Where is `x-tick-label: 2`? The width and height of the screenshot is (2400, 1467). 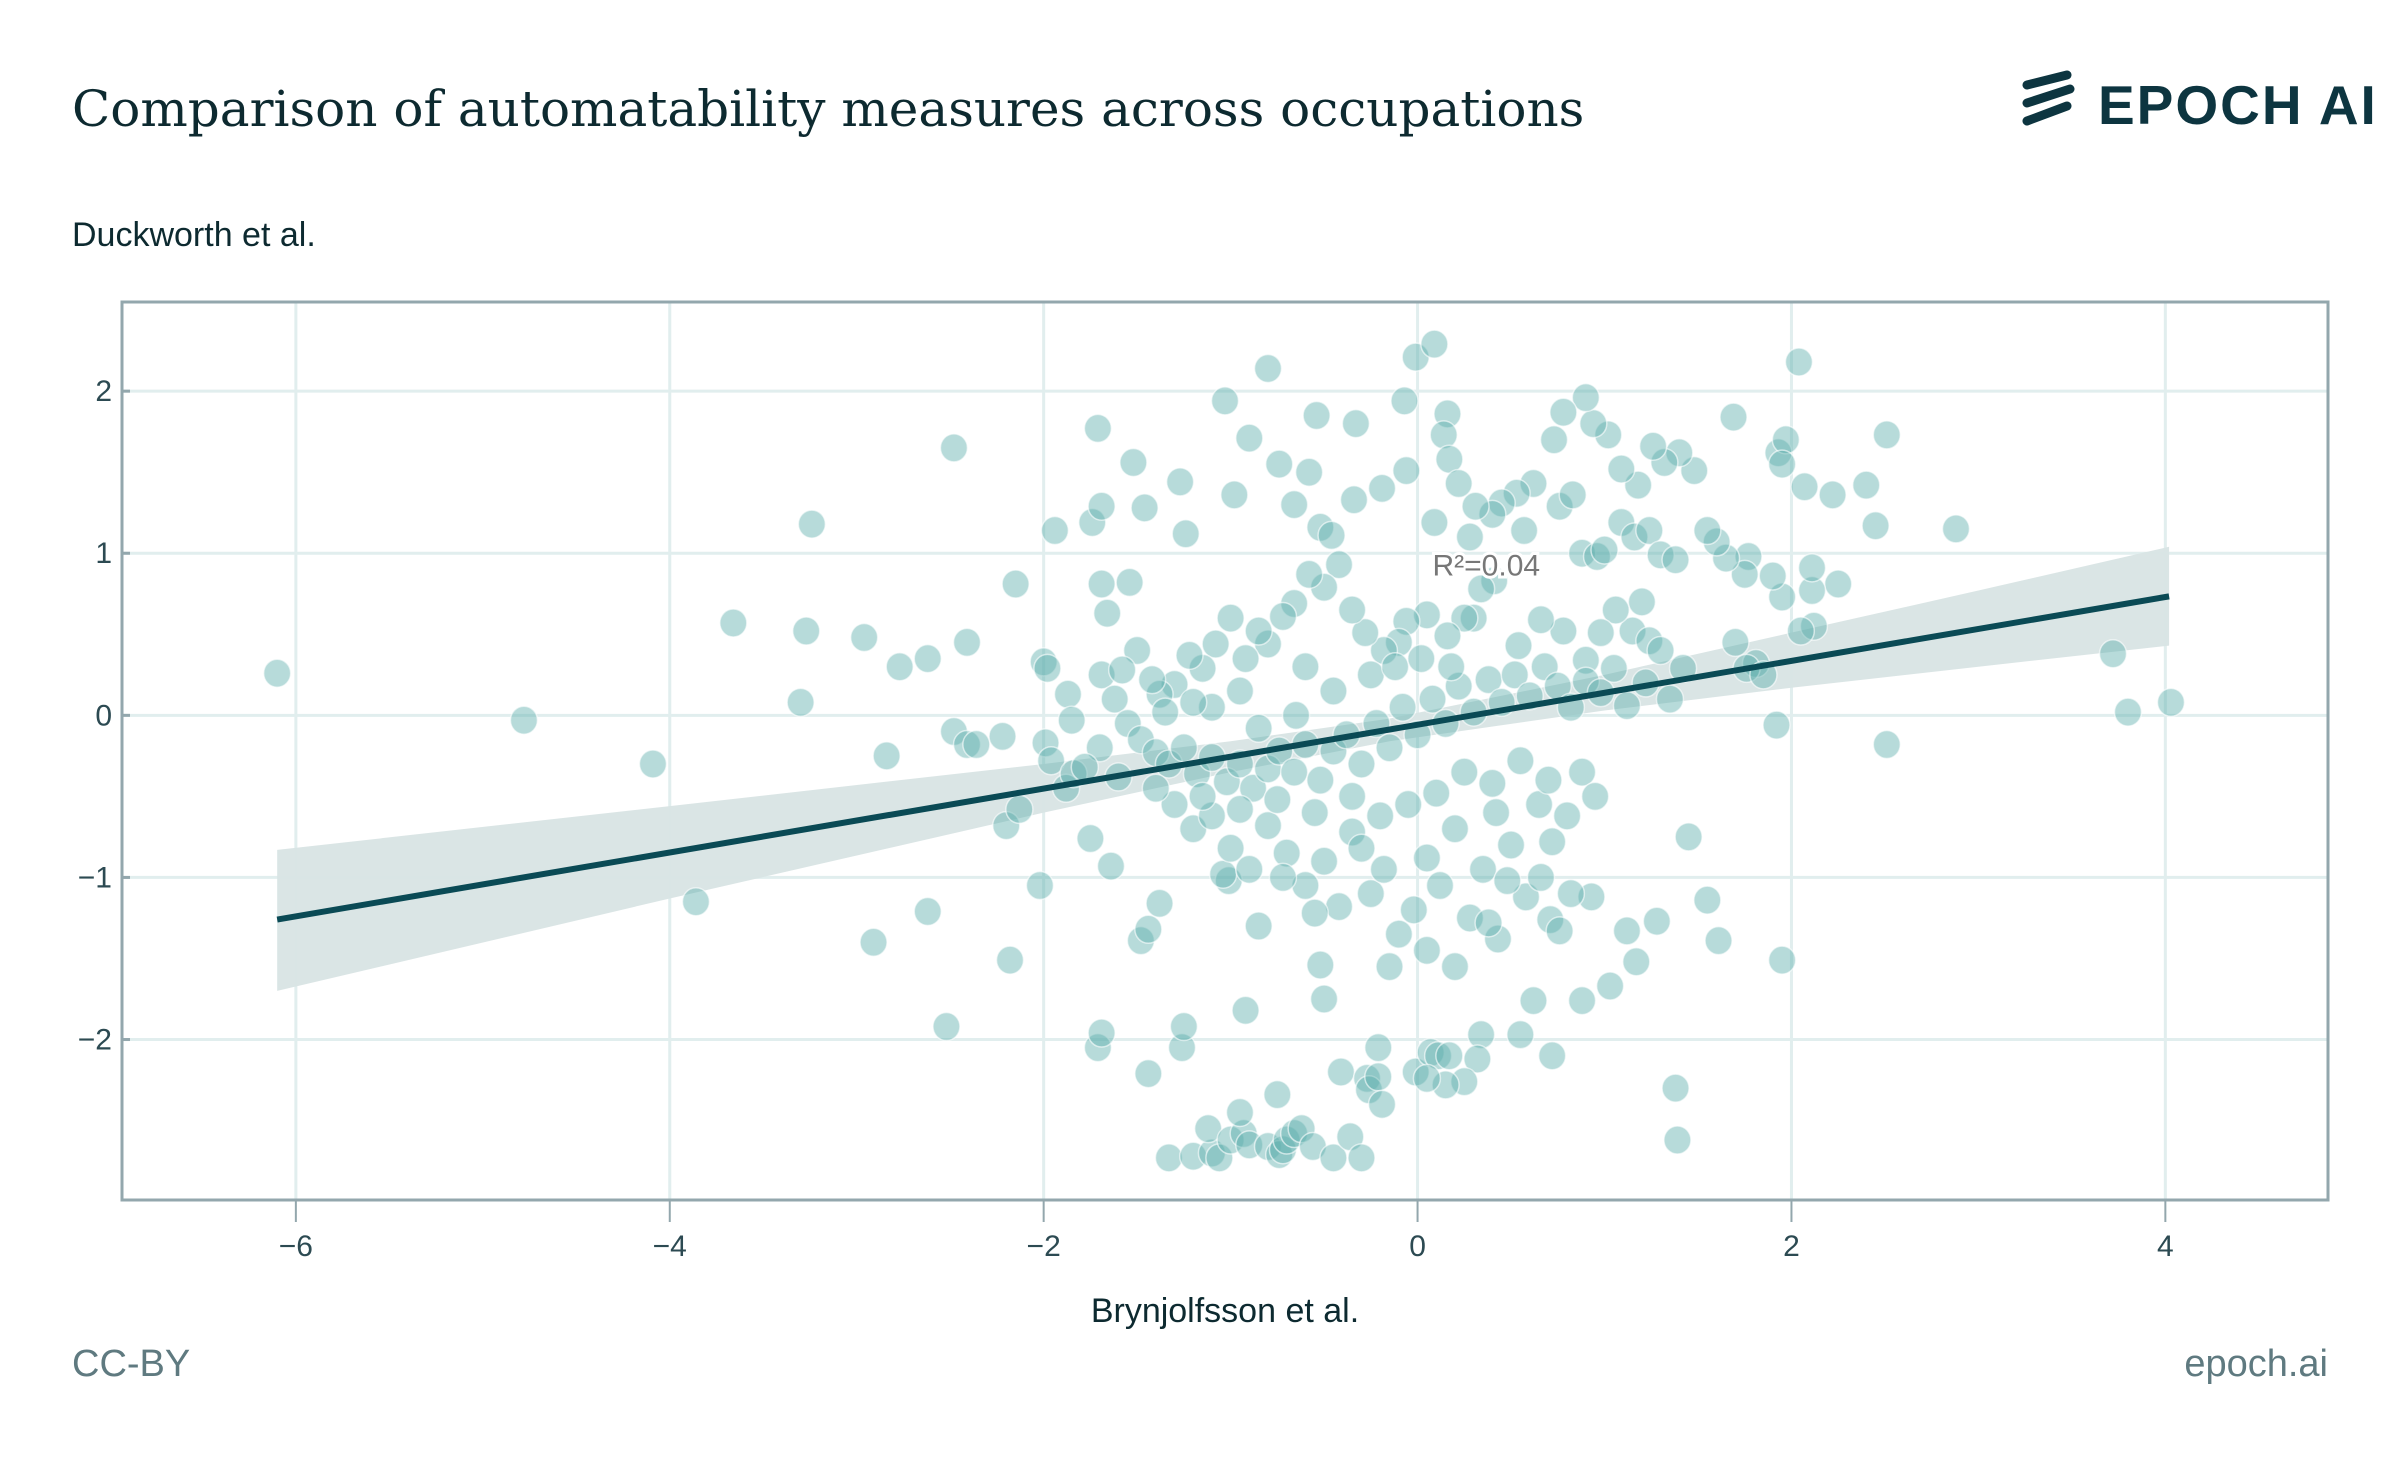 x-tick-label: 2 is located at coordinates (1791, 1246).